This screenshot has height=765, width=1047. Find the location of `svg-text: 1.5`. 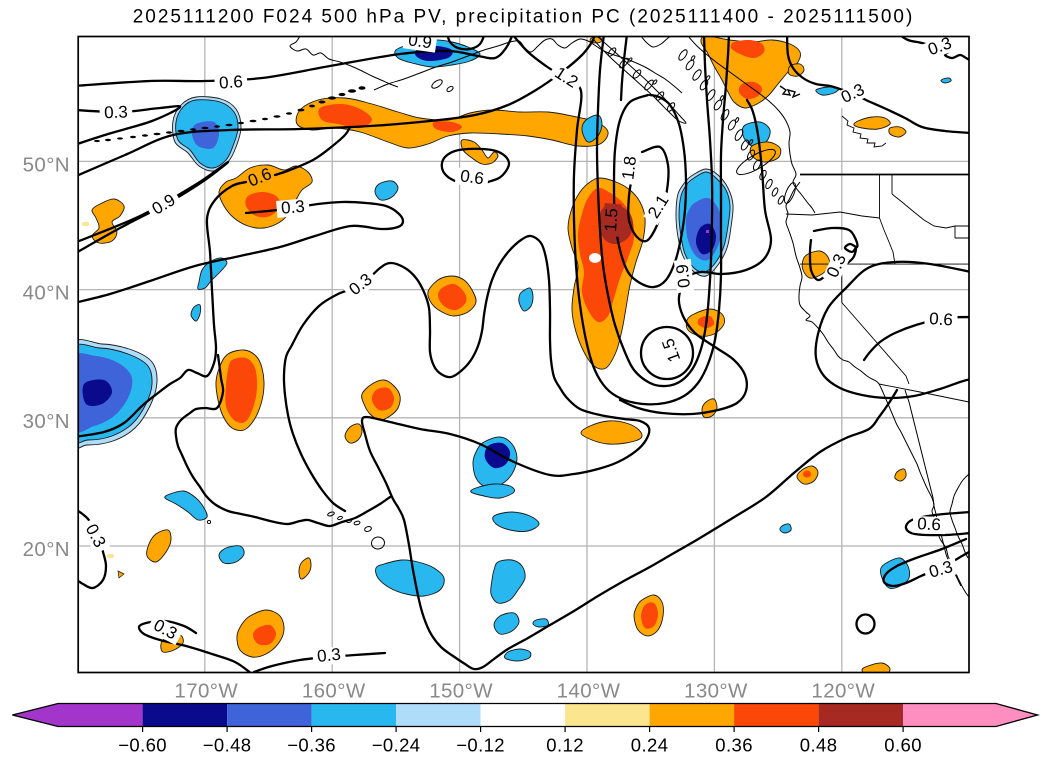

svg-text: 1.5 is located at coordinates (611, 219).